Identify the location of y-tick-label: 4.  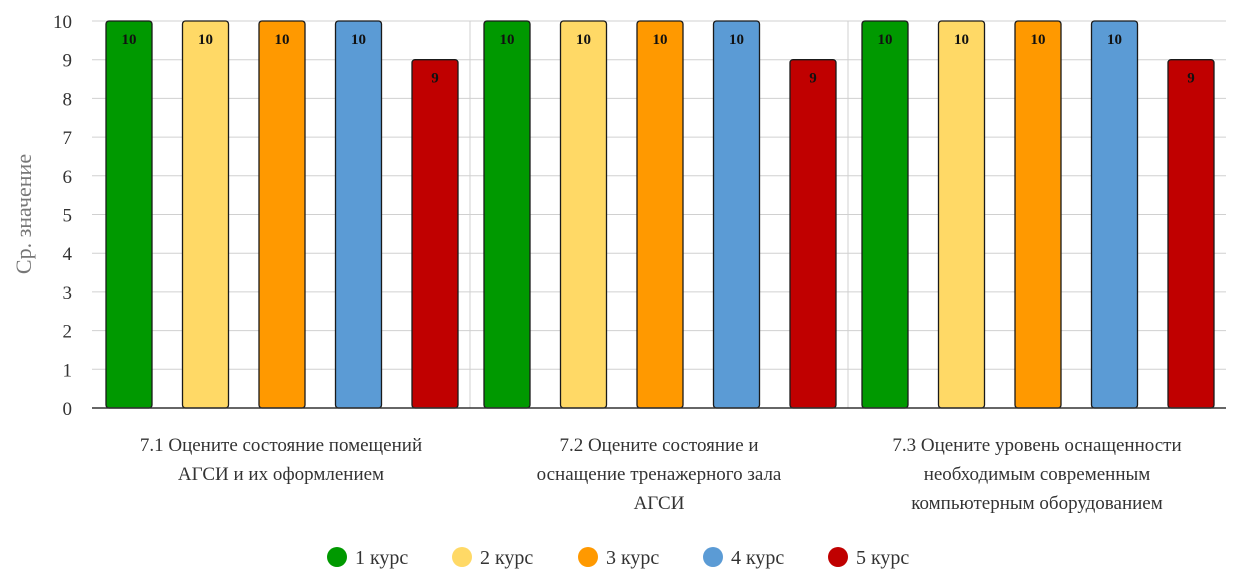
(68, 254).